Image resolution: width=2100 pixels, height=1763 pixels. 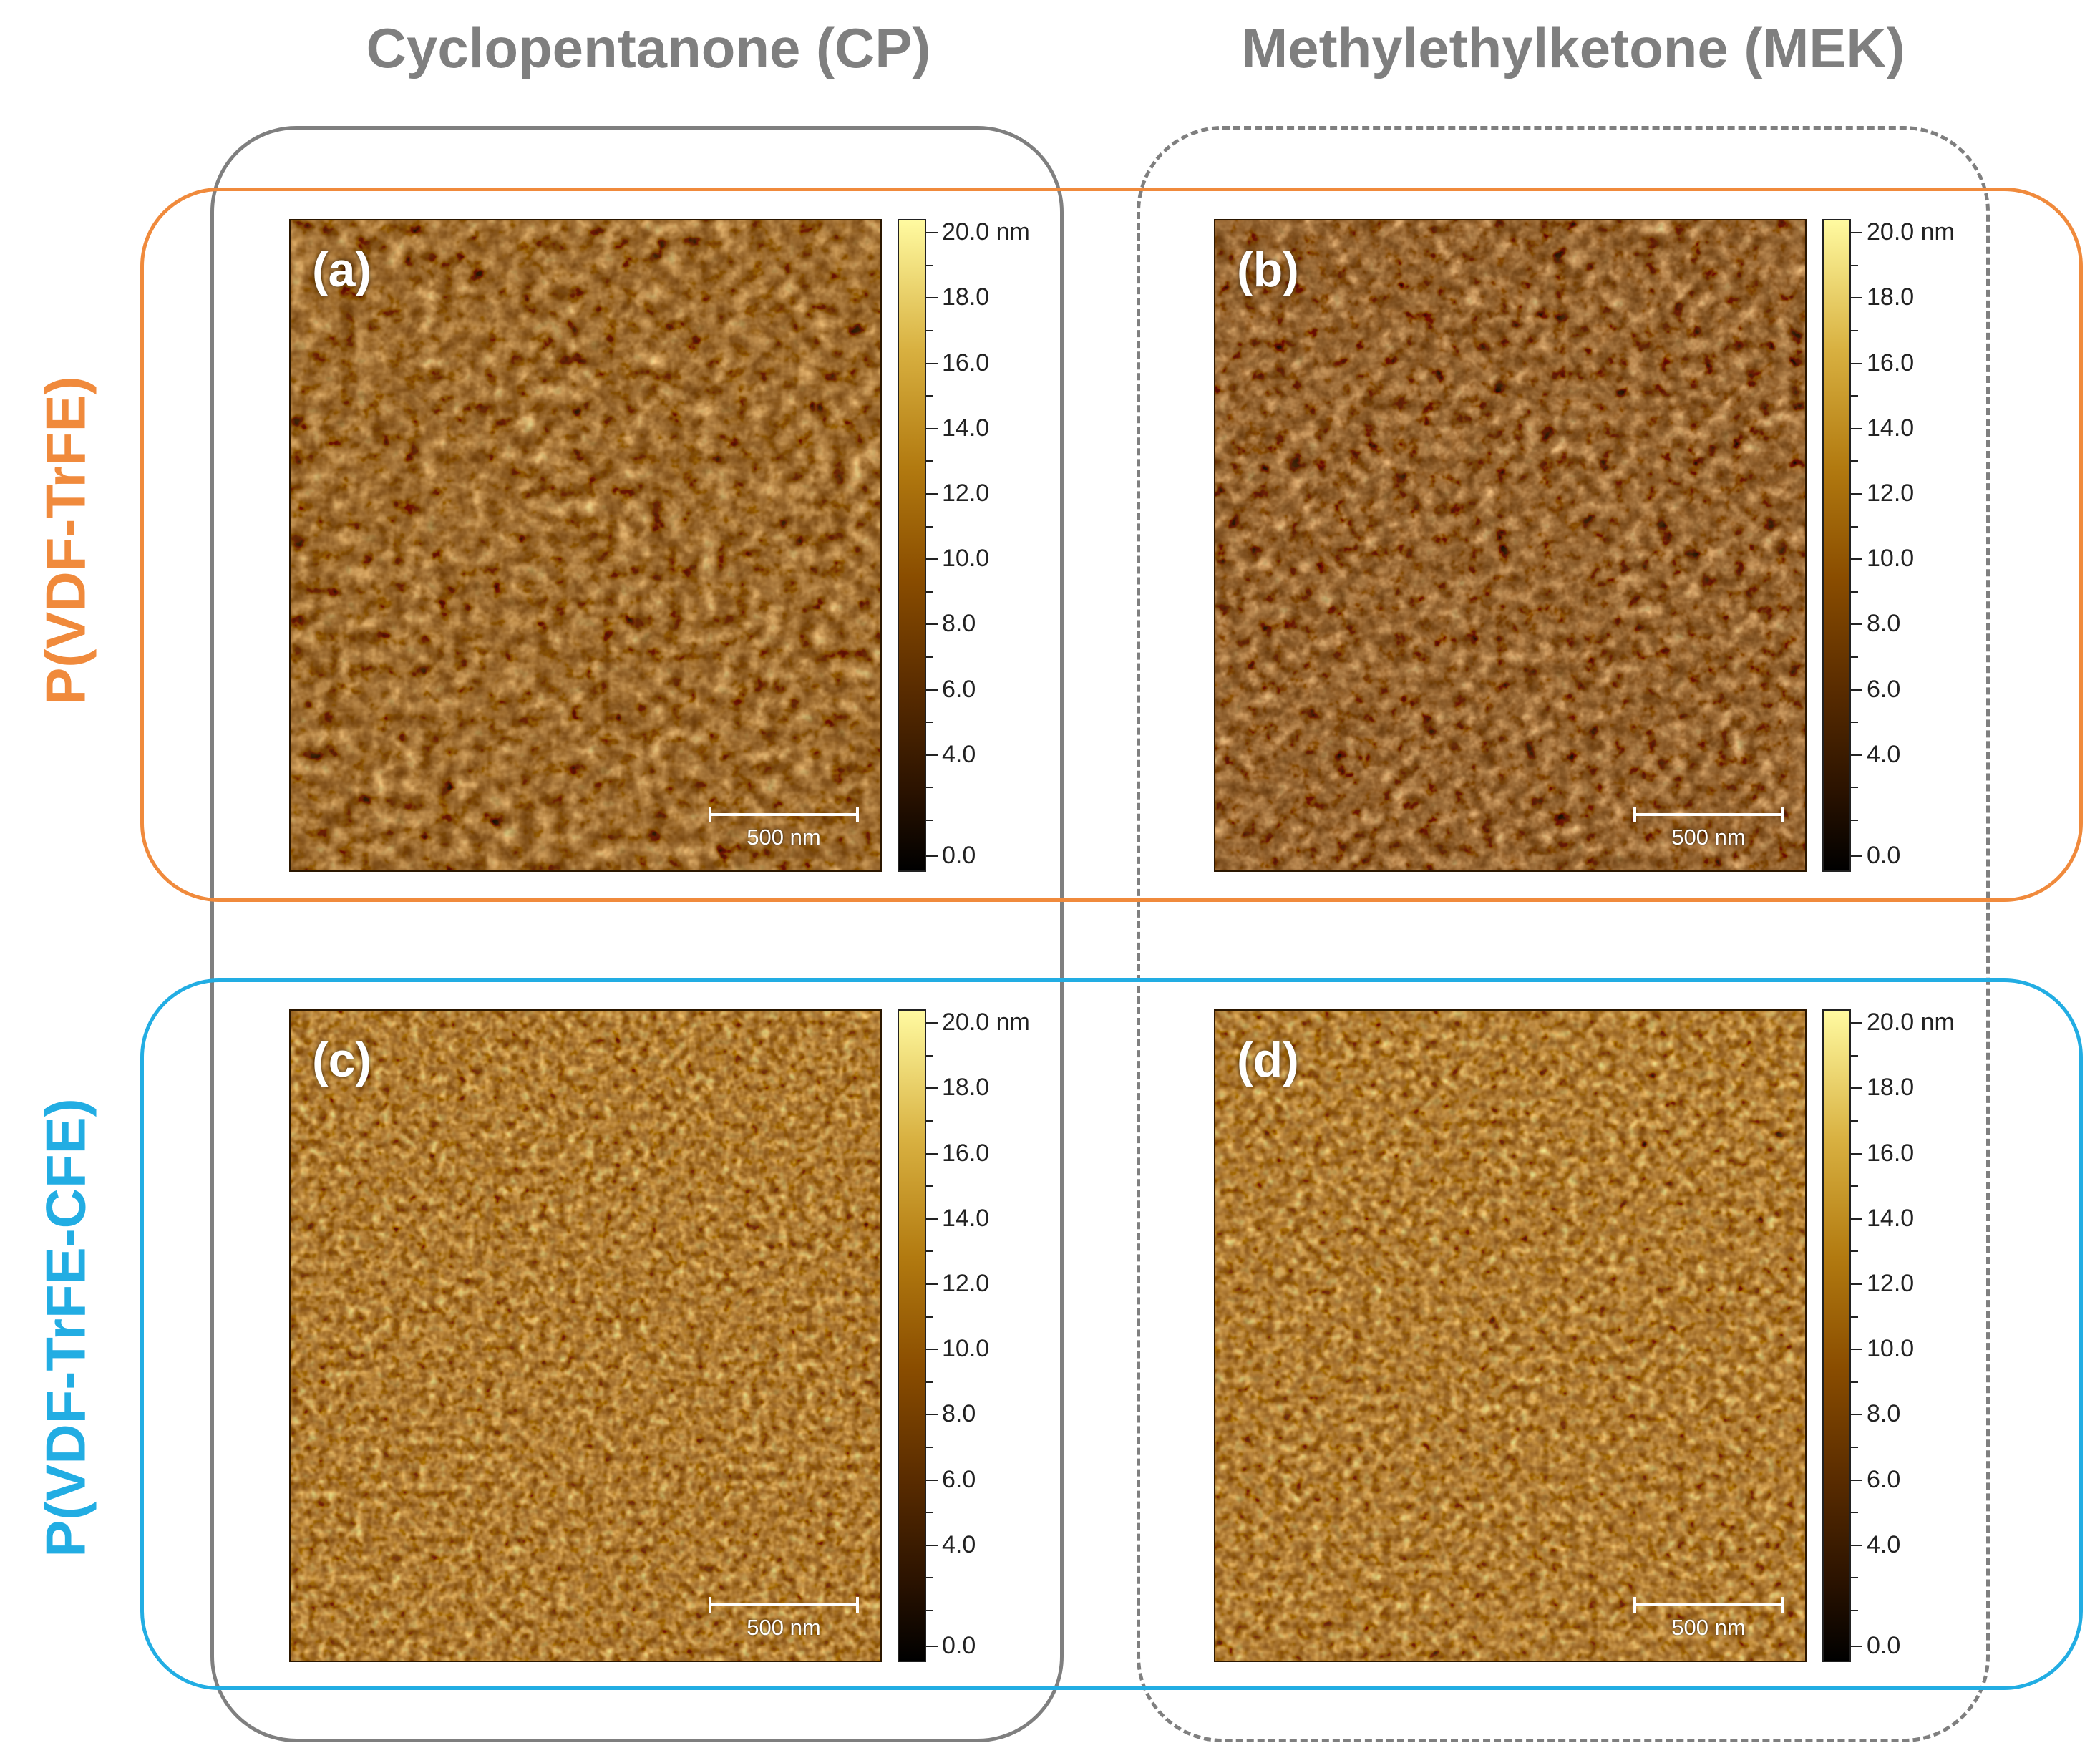 I want to click on scale-label-a: 500 nm, so click(x=784, y=837).